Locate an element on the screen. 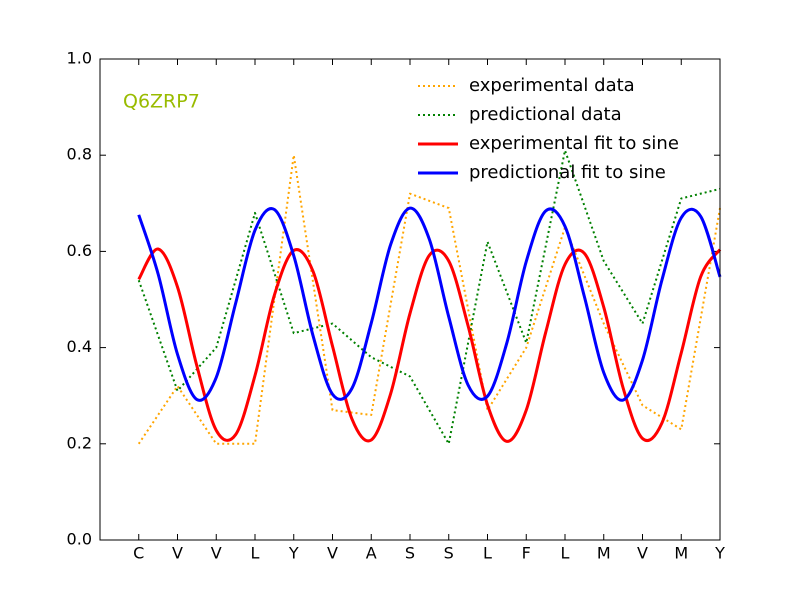  y-tick-label: 0.2 is located at coordinates (79, 442).